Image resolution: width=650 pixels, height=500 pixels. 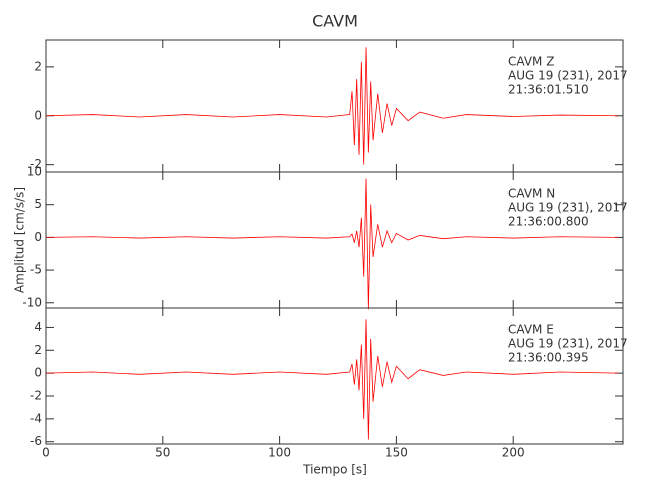 What do you see at coordinates (279, 453) in the screenshot?
I see `x-tick-label: 100` at bounding box center [279, 453].